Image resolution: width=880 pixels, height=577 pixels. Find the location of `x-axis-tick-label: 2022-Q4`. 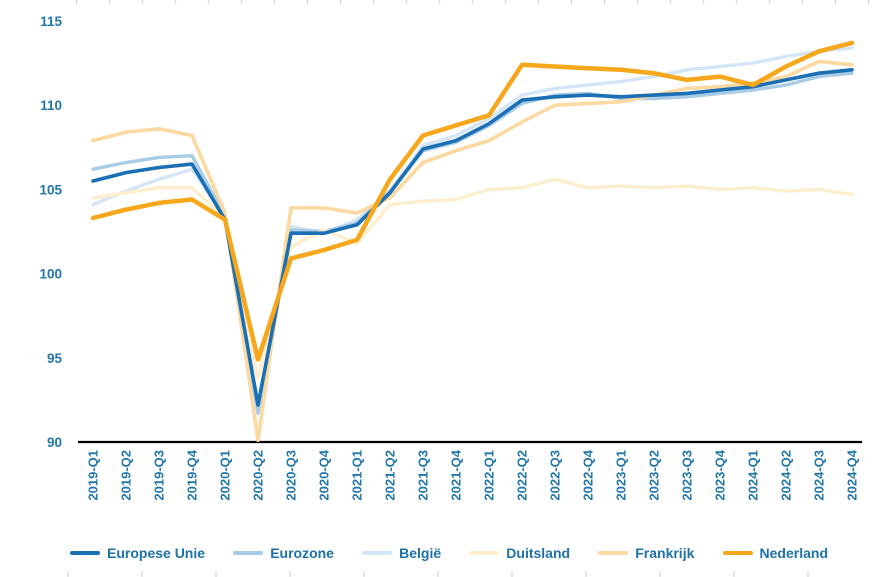

x-axis-tick-label: 2022-Q4 is located at coordinates (588, 474).